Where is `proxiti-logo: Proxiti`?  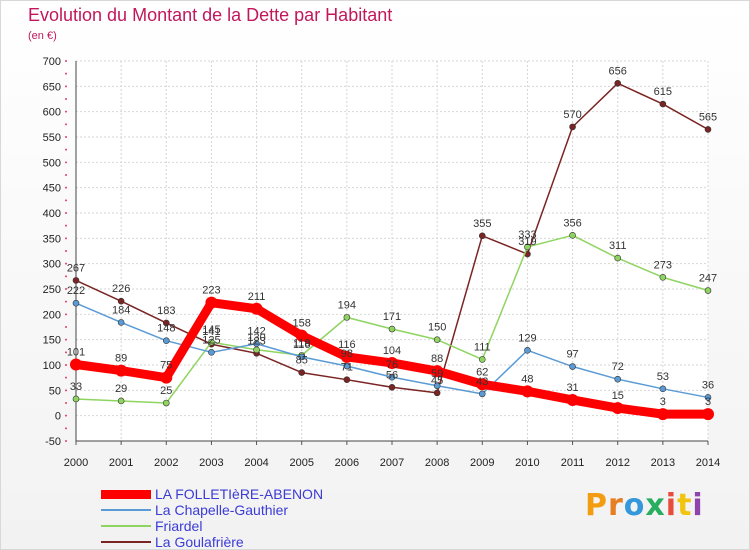 proxiti-logo: Proxiti is located at coordinates (644, 505).